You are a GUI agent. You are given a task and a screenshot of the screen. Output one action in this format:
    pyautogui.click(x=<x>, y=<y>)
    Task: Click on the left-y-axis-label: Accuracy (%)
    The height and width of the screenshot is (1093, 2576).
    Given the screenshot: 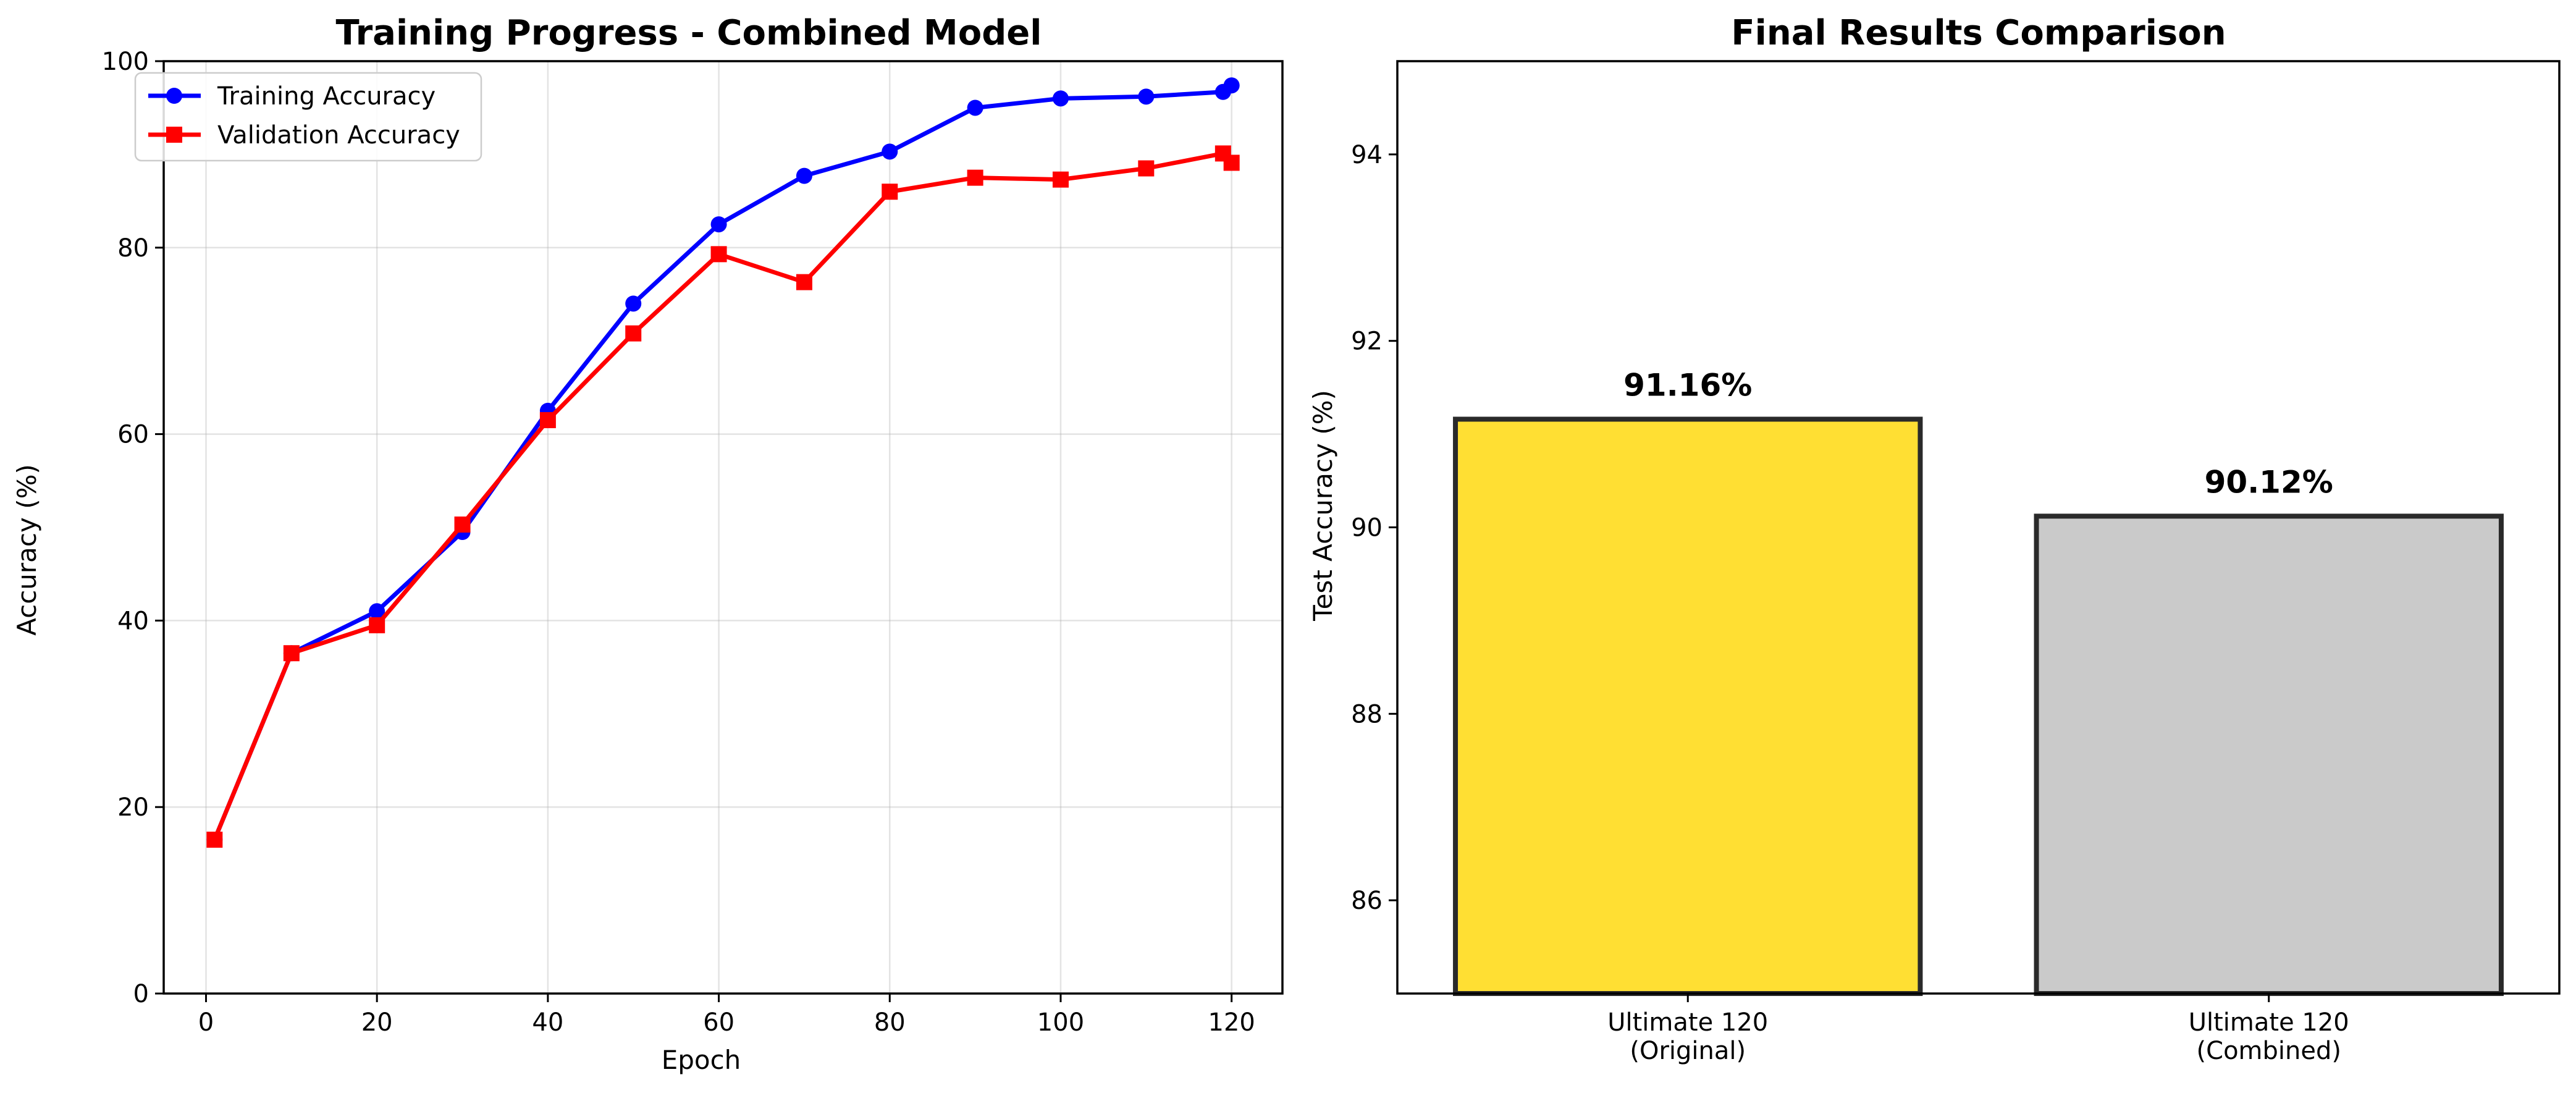 What is the action you would take?
    pyautogui.click(x=27, y=550)
    